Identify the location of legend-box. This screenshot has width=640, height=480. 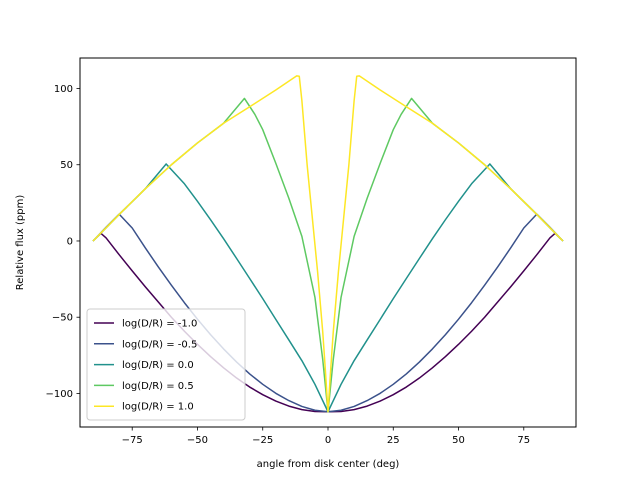
(166, 364).